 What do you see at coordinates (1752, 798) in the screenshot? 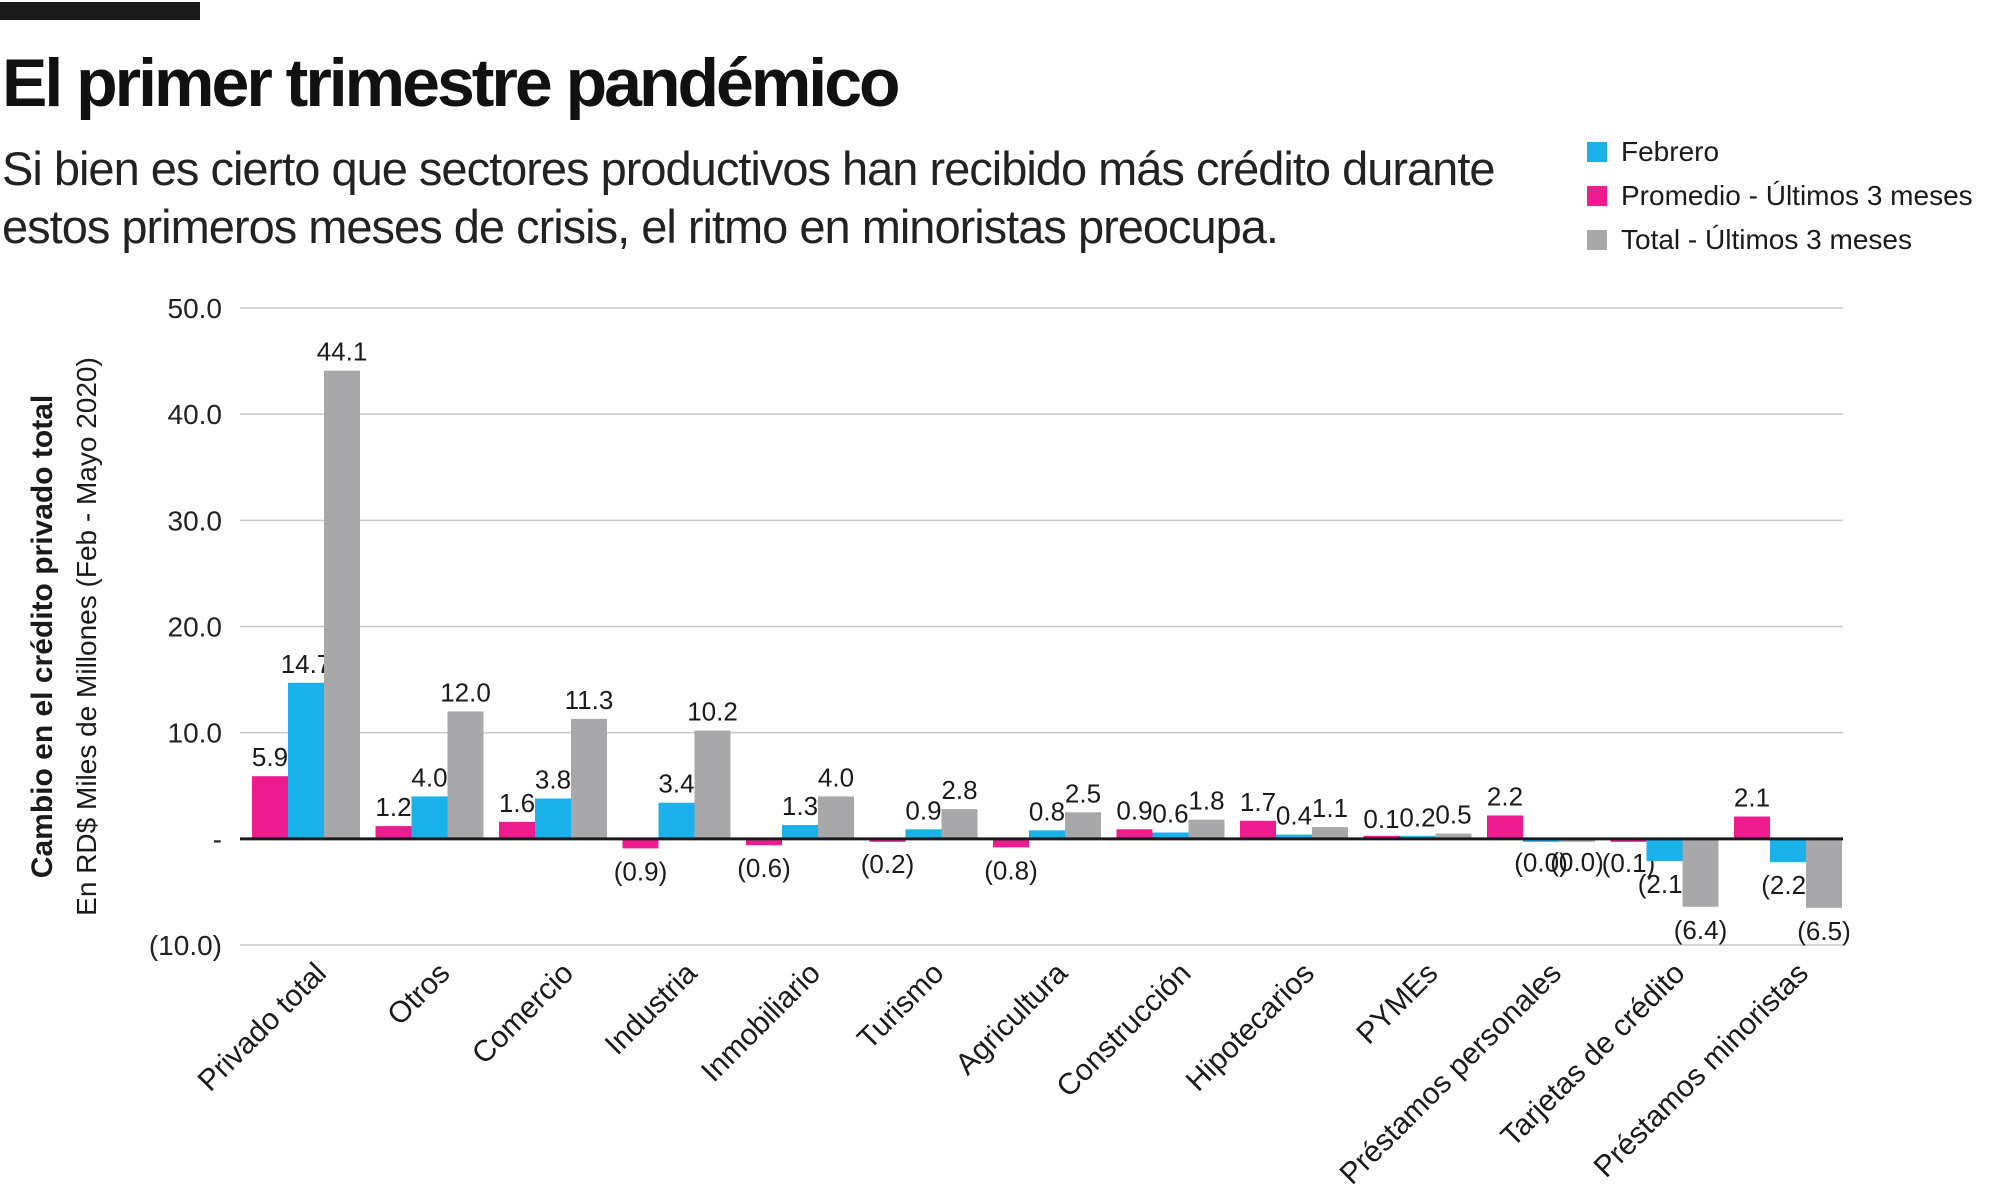
I see `data-label: 2.1` at bounding box center [1752, 798].